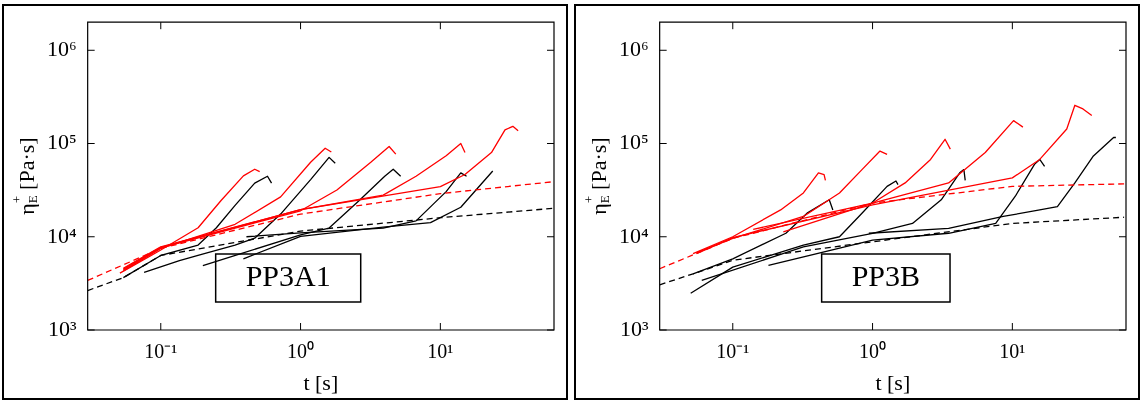  Describe the element at coordinates (886, 275) in the screenshot. I see `annotation: PP3B` at that location.